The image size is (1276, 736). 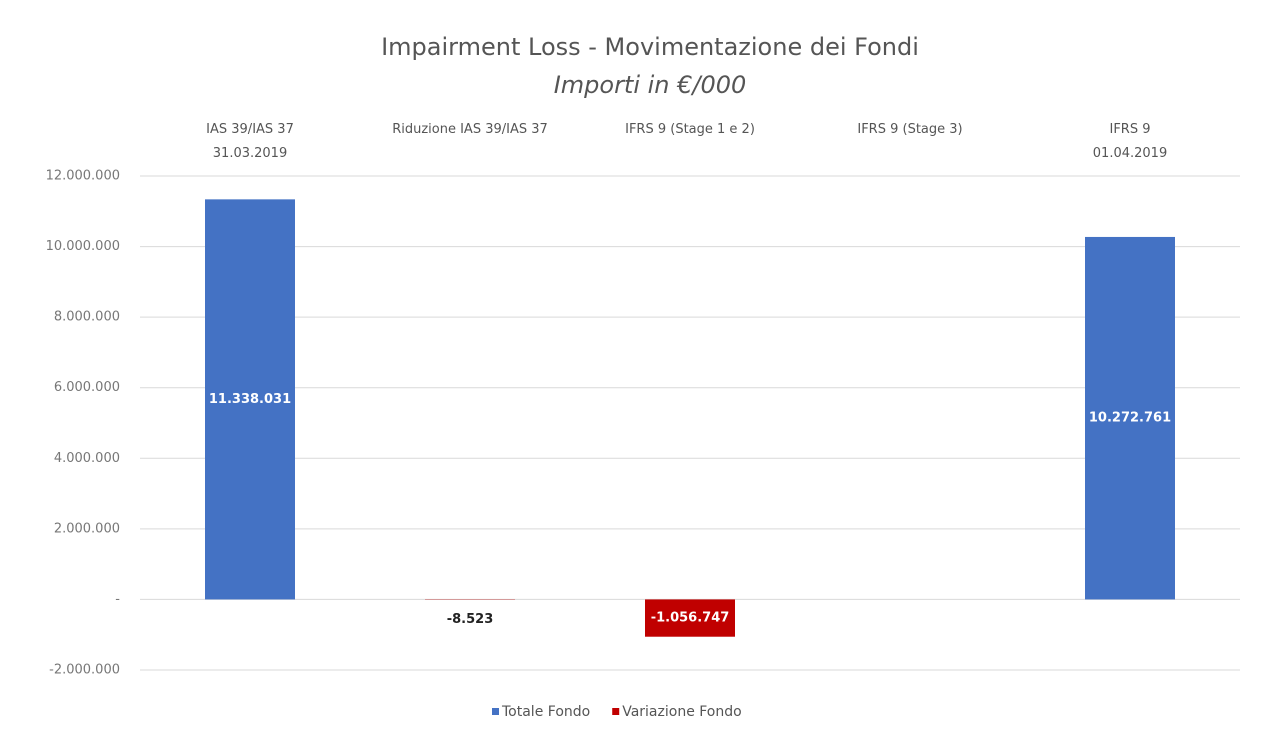 I want to click on legend-label: Totale Fondo, so click(x=545, y=712).